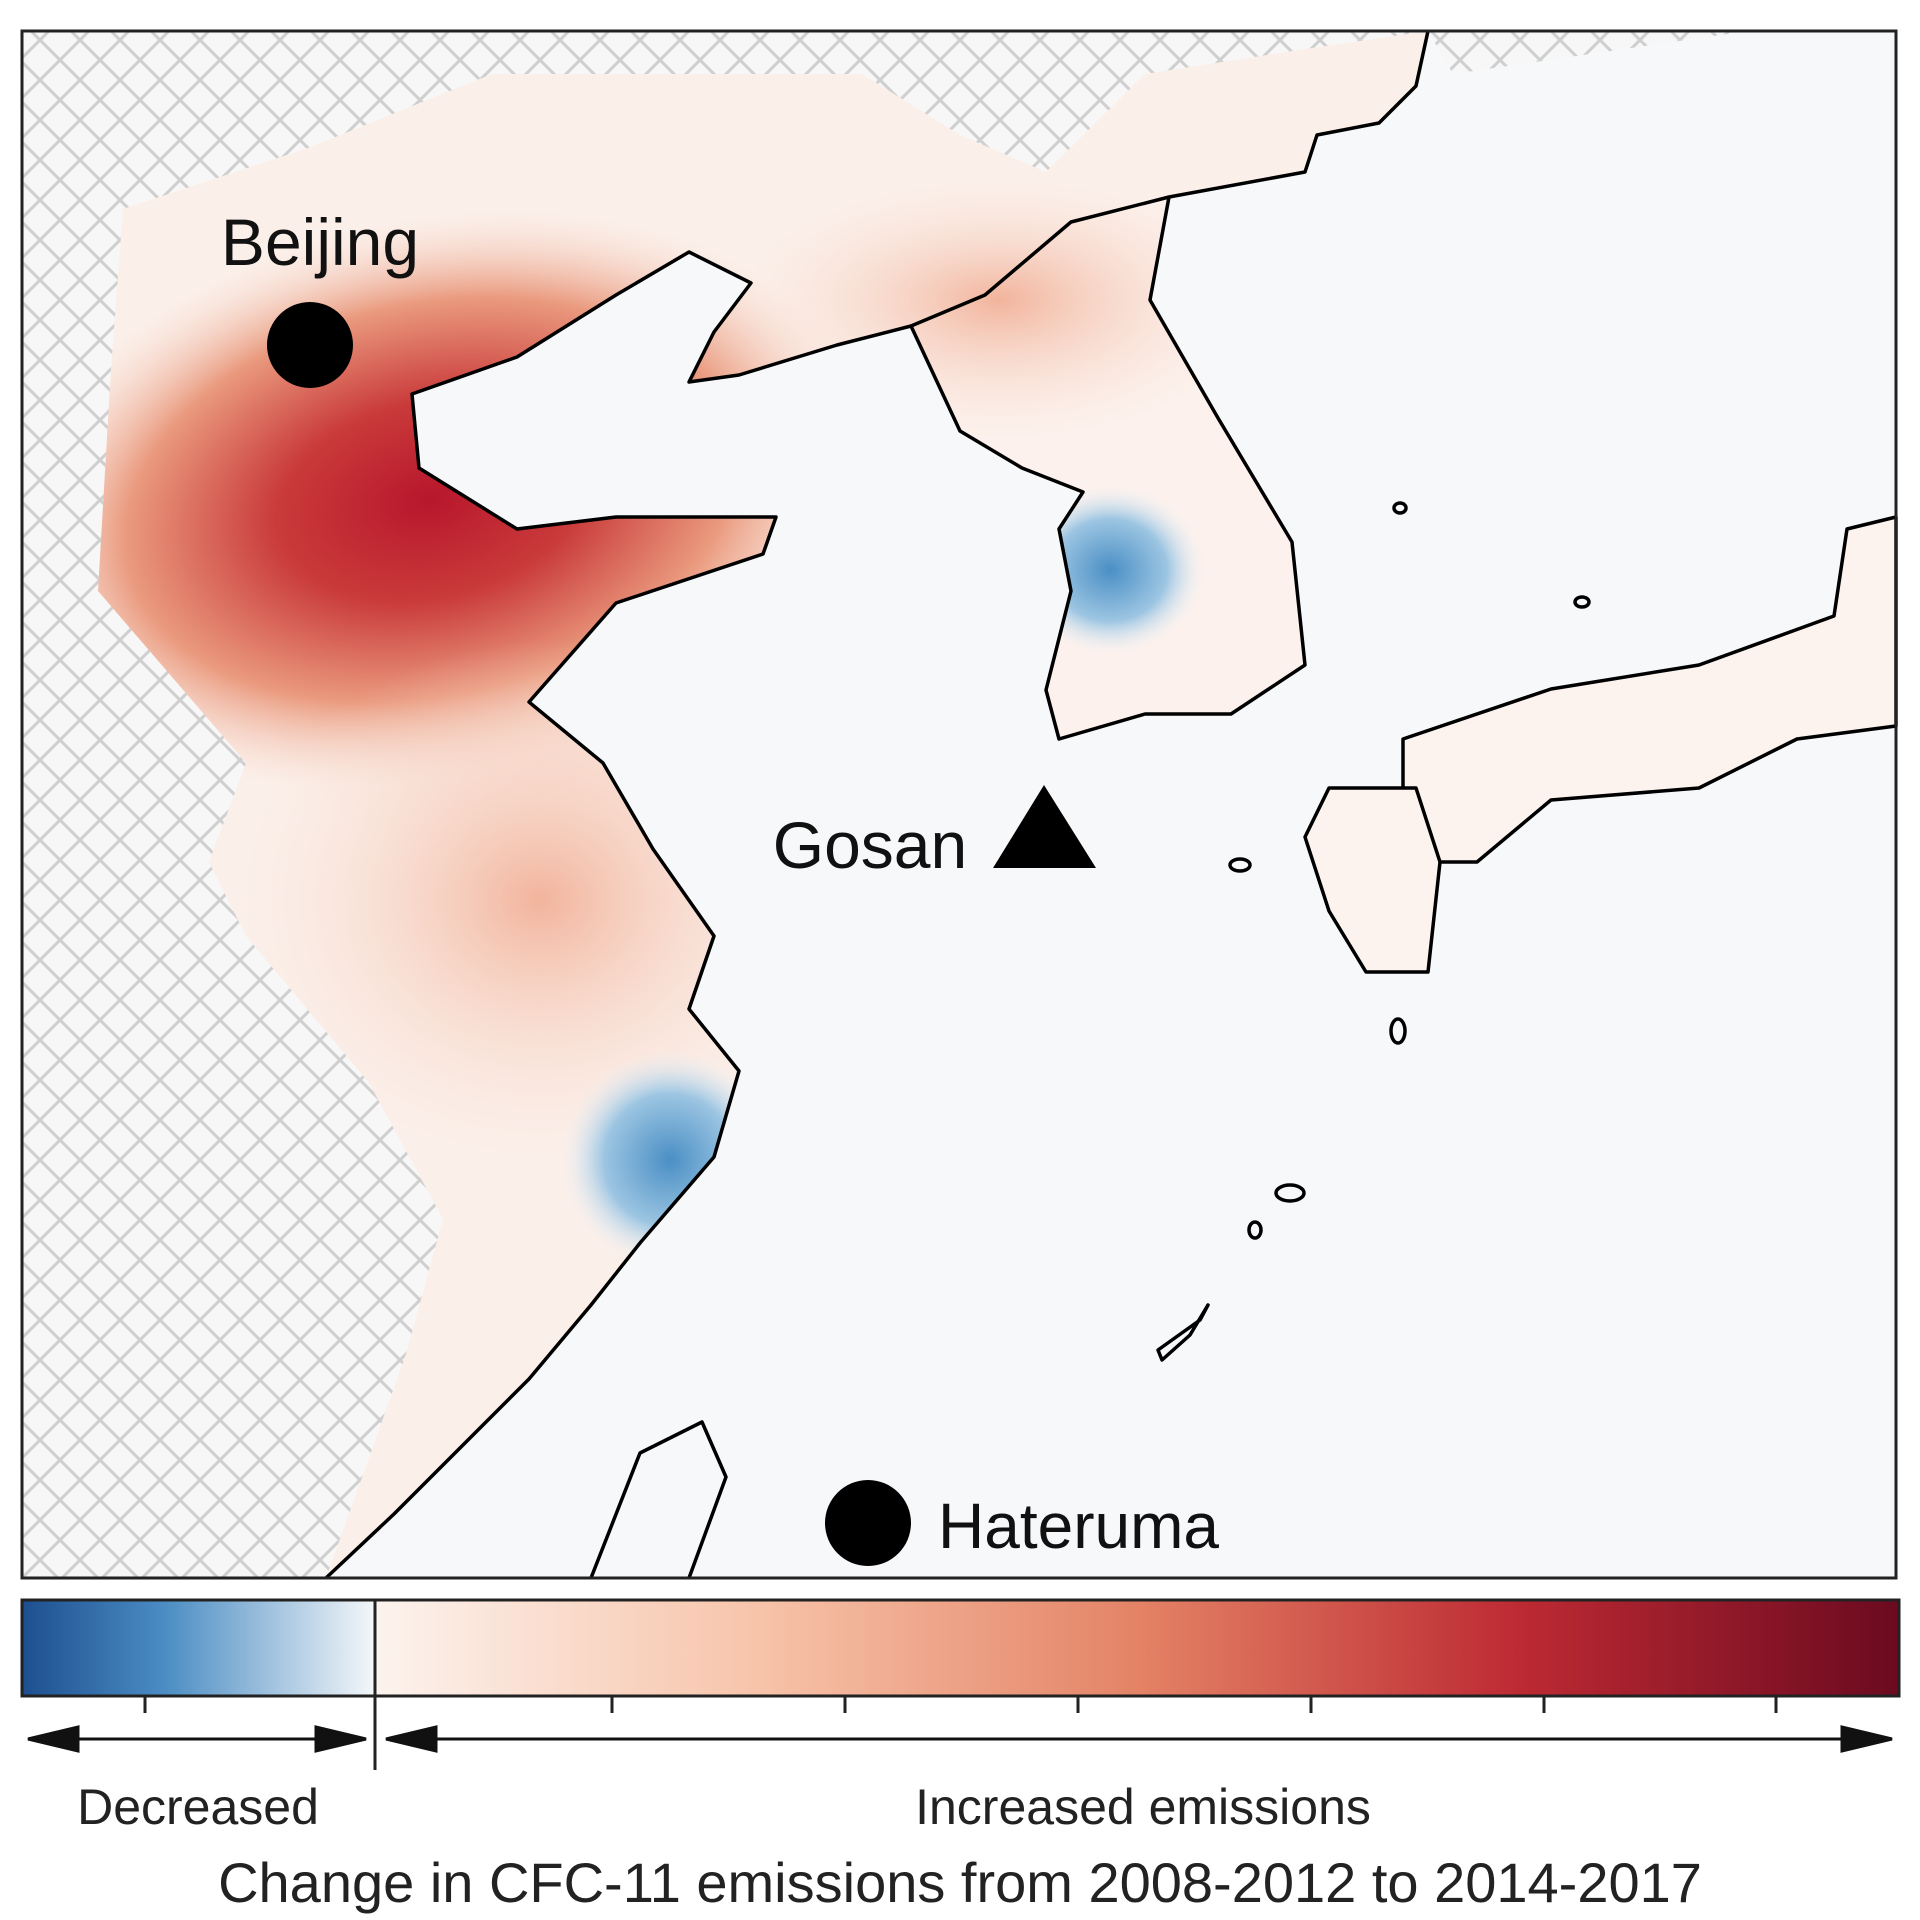  What do you see at coordinates (1078, 1526) in the screenshot?
I see `marker-label: Hateruma` at bounding box center [1078, 1526].